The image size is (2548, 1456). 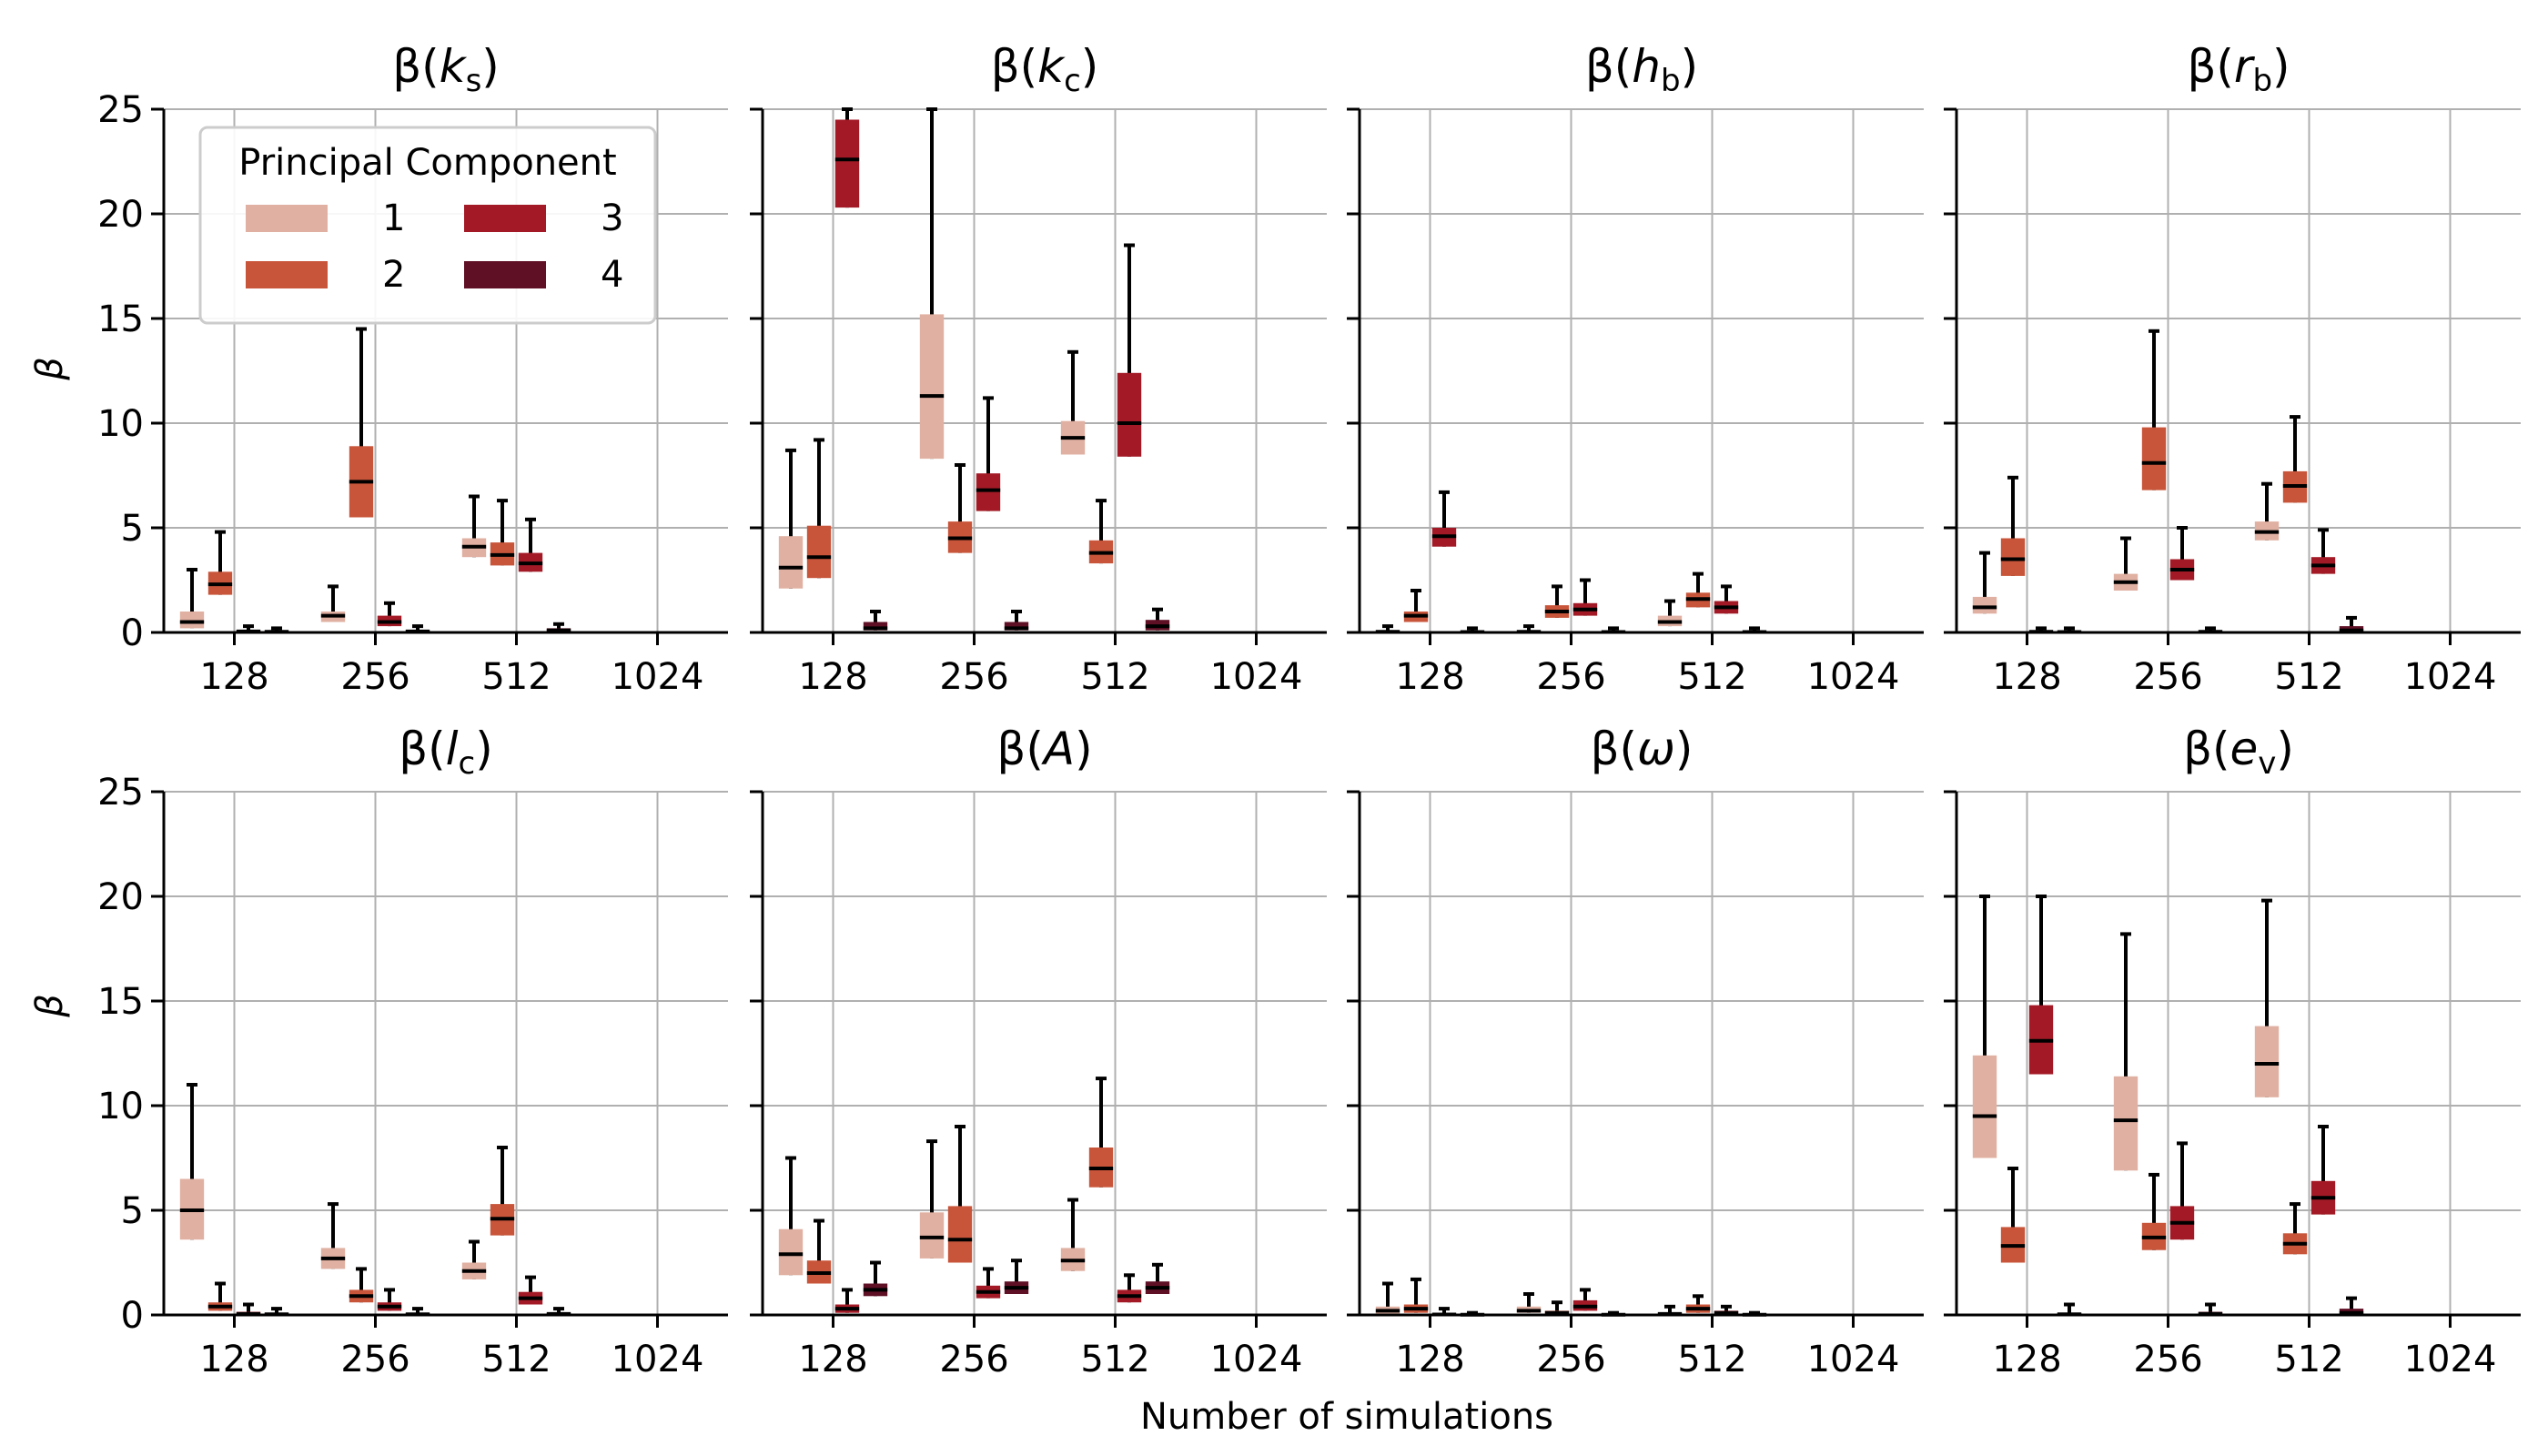 I want to click on panel-title: β(kc), so click(x=1045, y=70).